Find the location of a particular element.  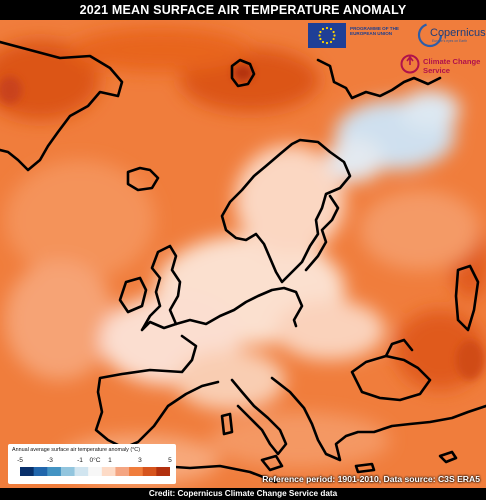

legend-color-bar is located at coordinates (95, 471).